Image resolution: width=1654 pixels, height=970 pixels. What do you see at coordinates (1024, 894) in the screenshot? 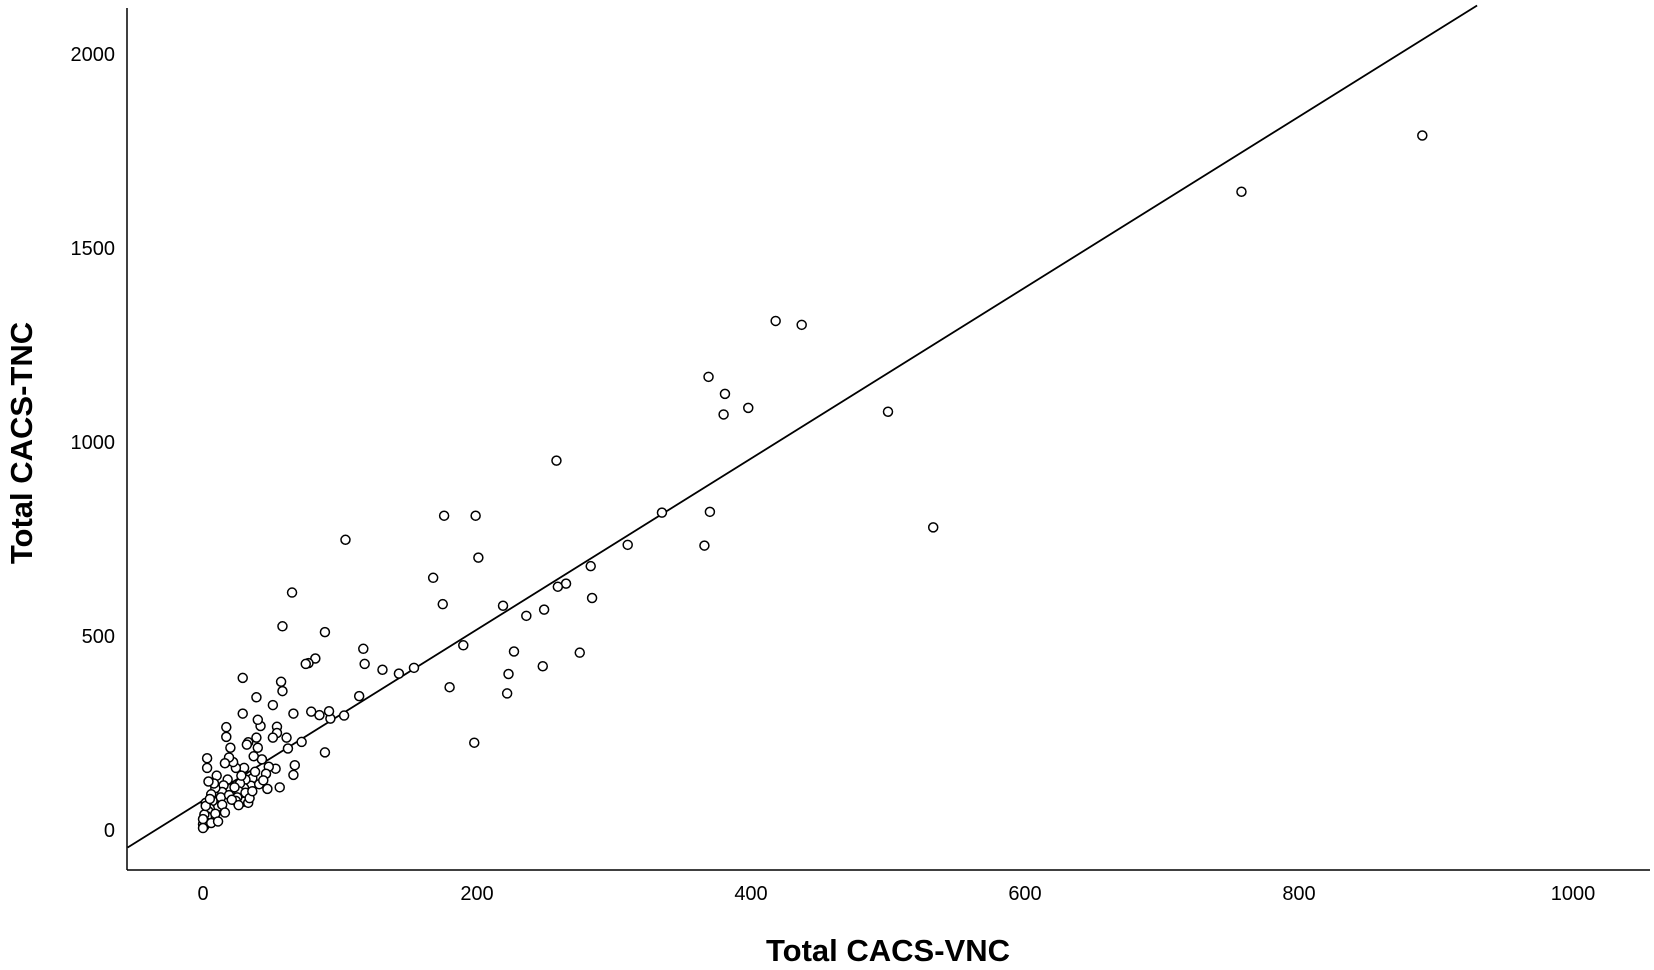
I see `x-tick-label: 600` at bounding box center [1024, 894].